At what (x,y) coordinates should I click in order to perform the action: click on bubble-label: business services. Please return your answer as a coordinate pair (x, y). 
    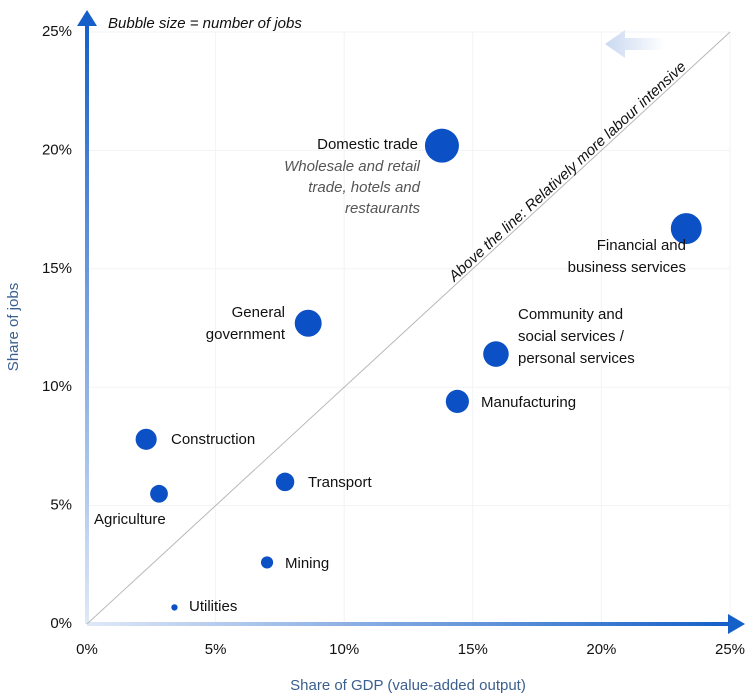
    Looking at the image, I should click on (627, 267).